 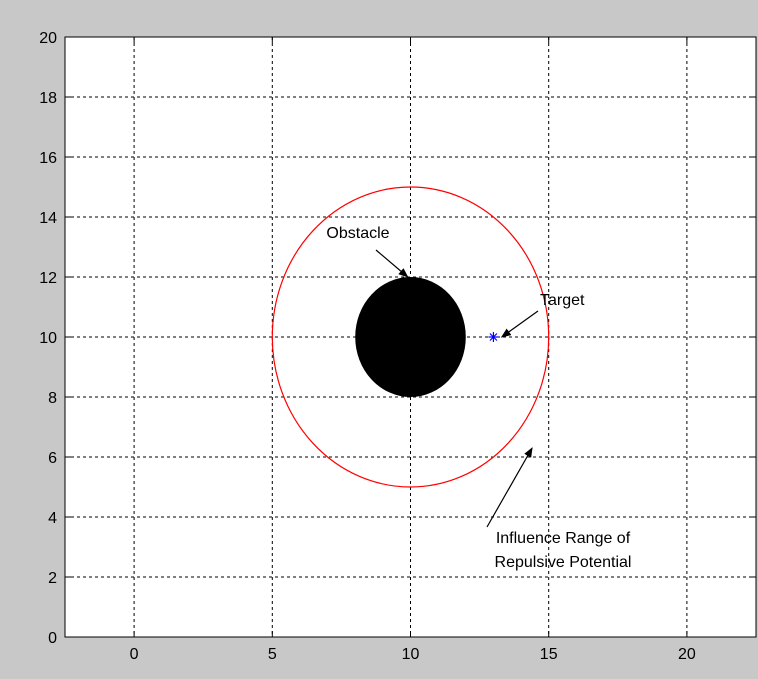 What do you see at coordinates (392, 263) in the screenshot?
I see `annotation-obstacle-arrow` at bounding box center [392, 263].